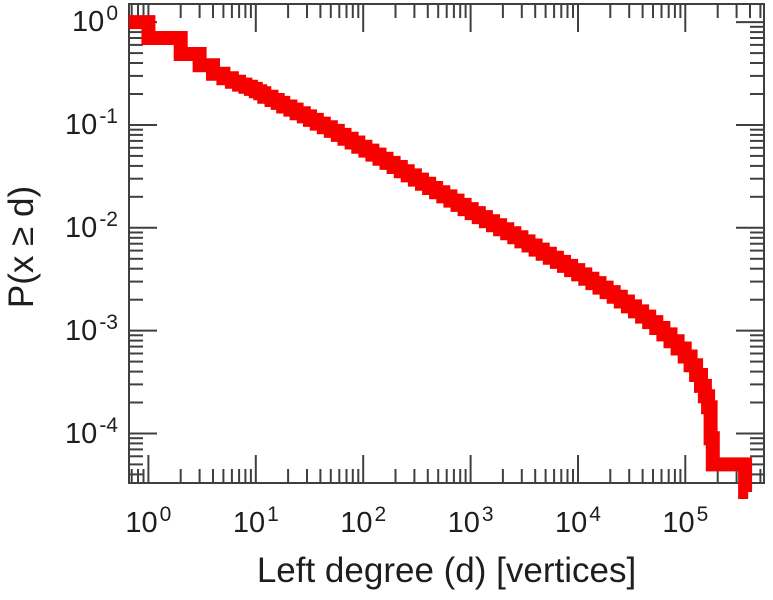 Image resolution: width=773 pixels, height=600 pixels. What do you see at coordinates (470, 521) in the screenshot?
I see `x-tick-label: 10³` at bounding box center [470, 521].